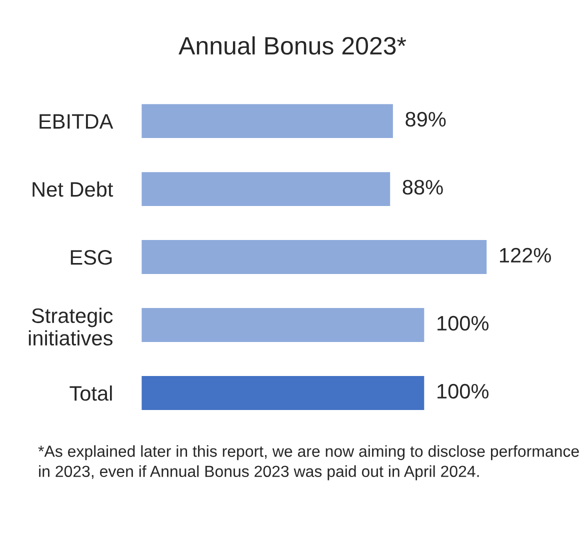  Describe the element at coordinates (292, 45) in the screenshot. I see `chart-title: Annual Bonus 2023*` at that location.